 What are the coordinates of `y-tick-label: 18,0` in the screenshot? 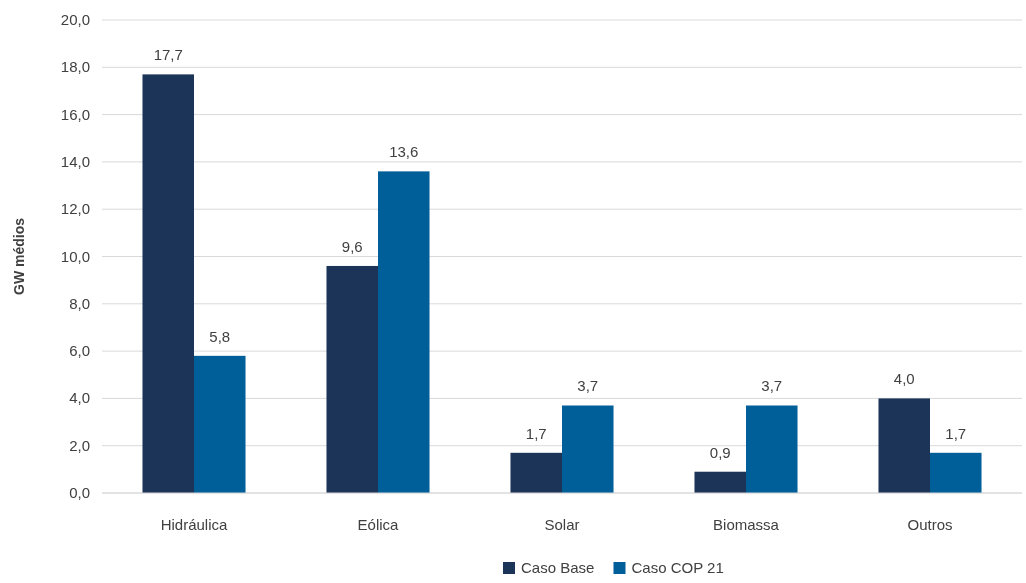 It's located at (75, 67).